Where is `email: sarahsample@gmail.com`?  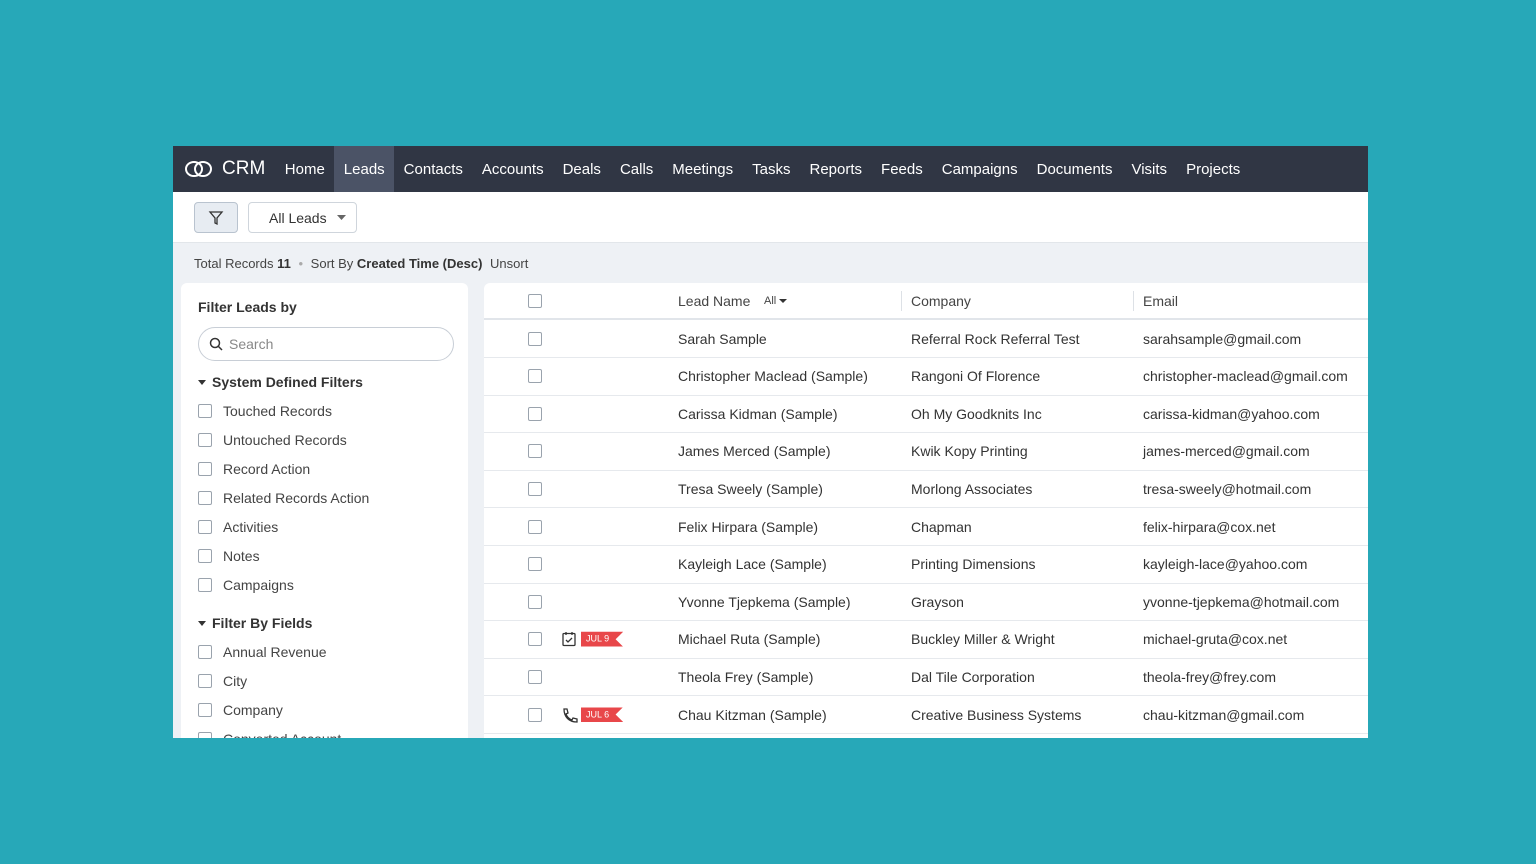
email: sarahsample@gmail.com is located at coordinates (1222, 338).